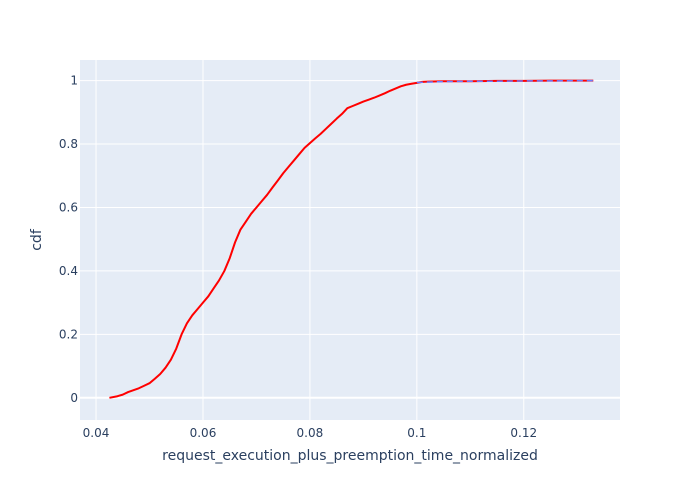  Describe the element at coordinates (416, 433) in the screenshot. I see `x-tick-label: 0.1` at that location.